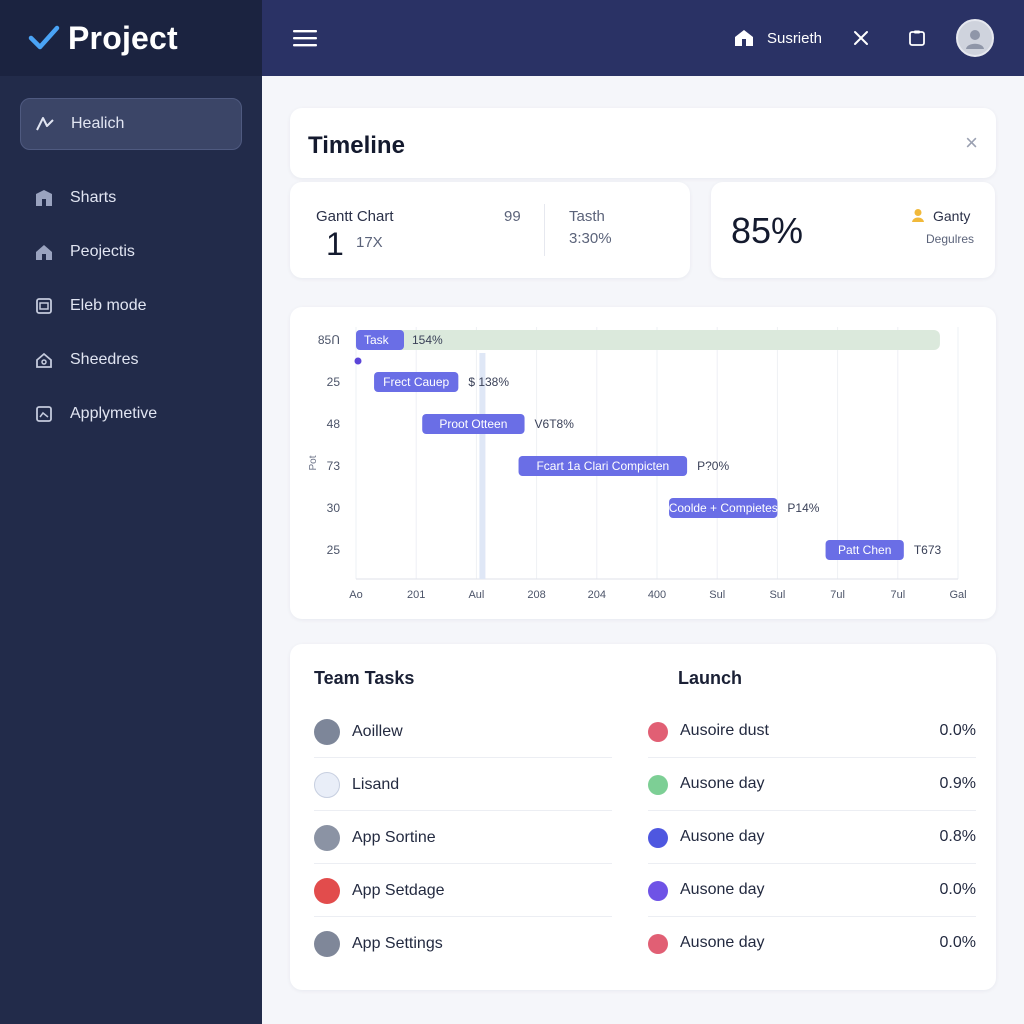 This screenshot has width=1024, height=1024. Describe the element at coordinates (358, 361) in the screenshot. I see `start-dot` at that location.